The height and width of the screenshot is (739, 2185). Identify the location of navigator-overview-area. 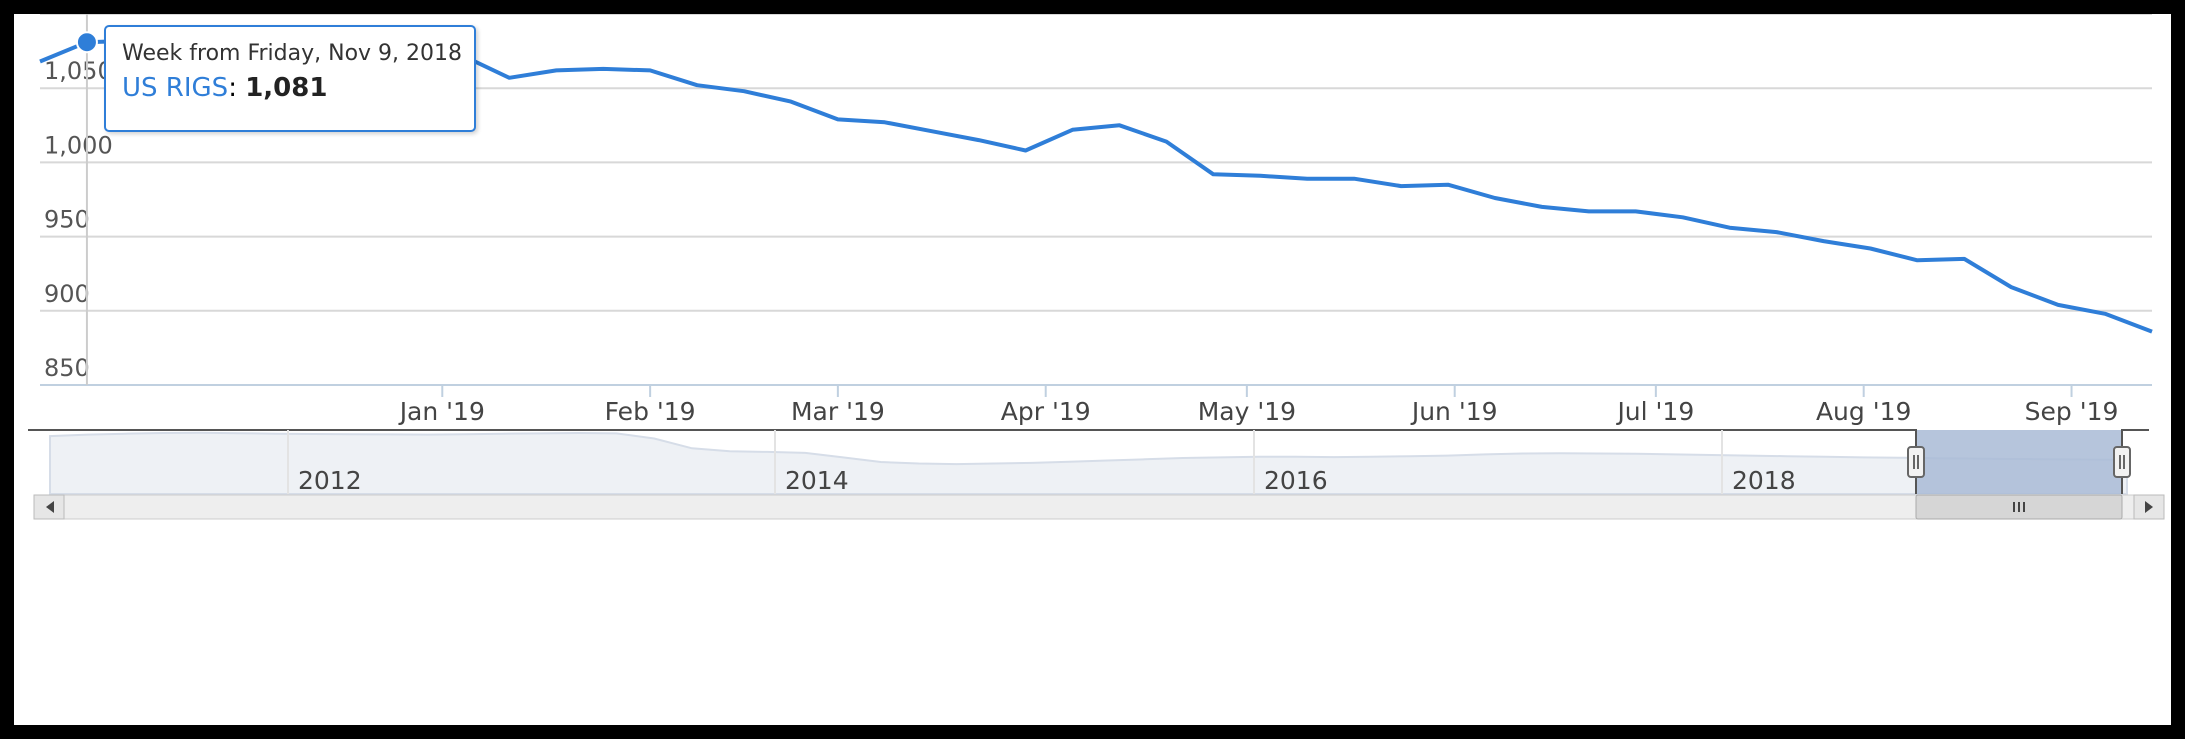
(1088, 463).